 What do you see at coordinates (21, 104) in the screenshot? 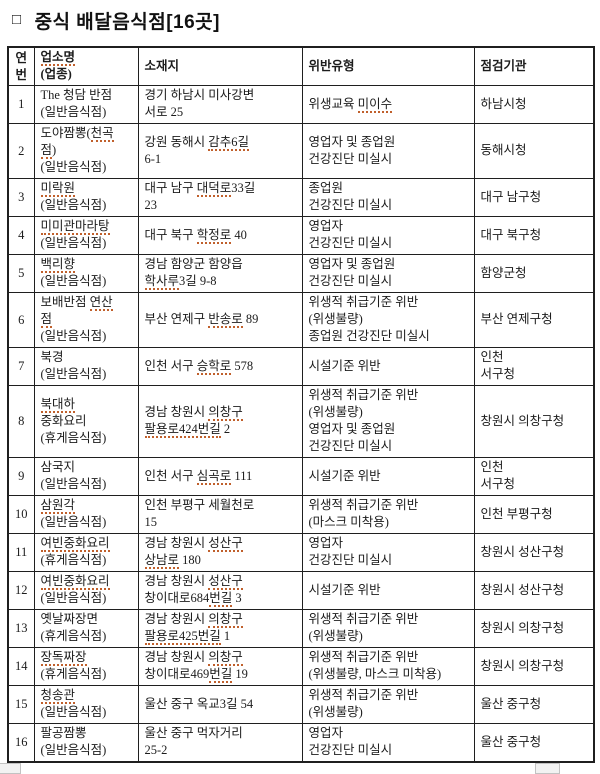
I see `cell-no: 1` at bounding box center [21, 104].